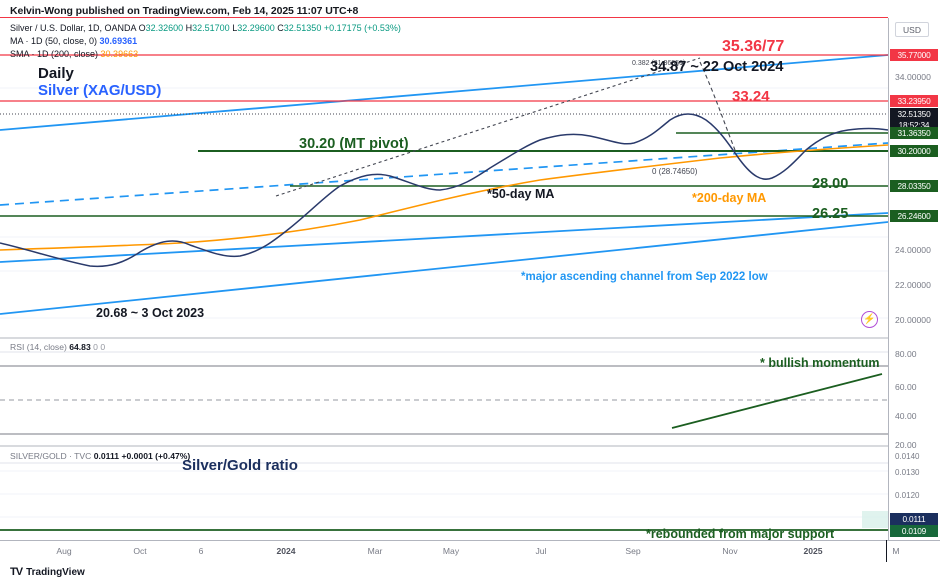 Image resolution: width=940 pixels, height=586 pixels. Describe the element at coordinates (156, 456) in the screenshot. I see `ratio-change: +0.0001 (+0.47%)` at that location.